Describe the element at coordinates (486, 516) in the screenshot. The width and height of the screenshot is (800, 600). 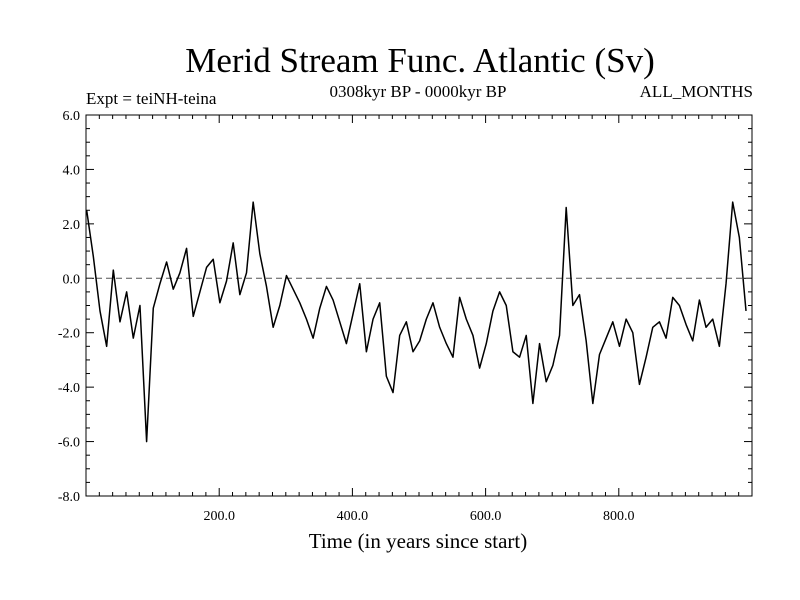
I see `x-tick-label: 600.0` at that location.